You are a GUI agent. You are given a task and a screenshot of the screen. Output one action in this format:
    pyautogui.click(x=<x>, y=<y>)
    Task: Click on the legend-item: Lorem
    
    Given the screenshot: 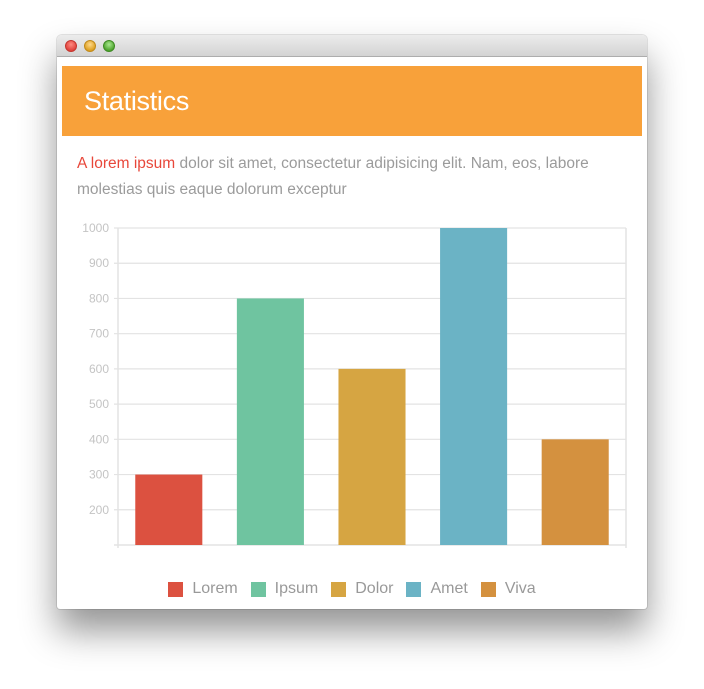 What is the action you would take?
    pyautogui.click(x=203, y=589)
    